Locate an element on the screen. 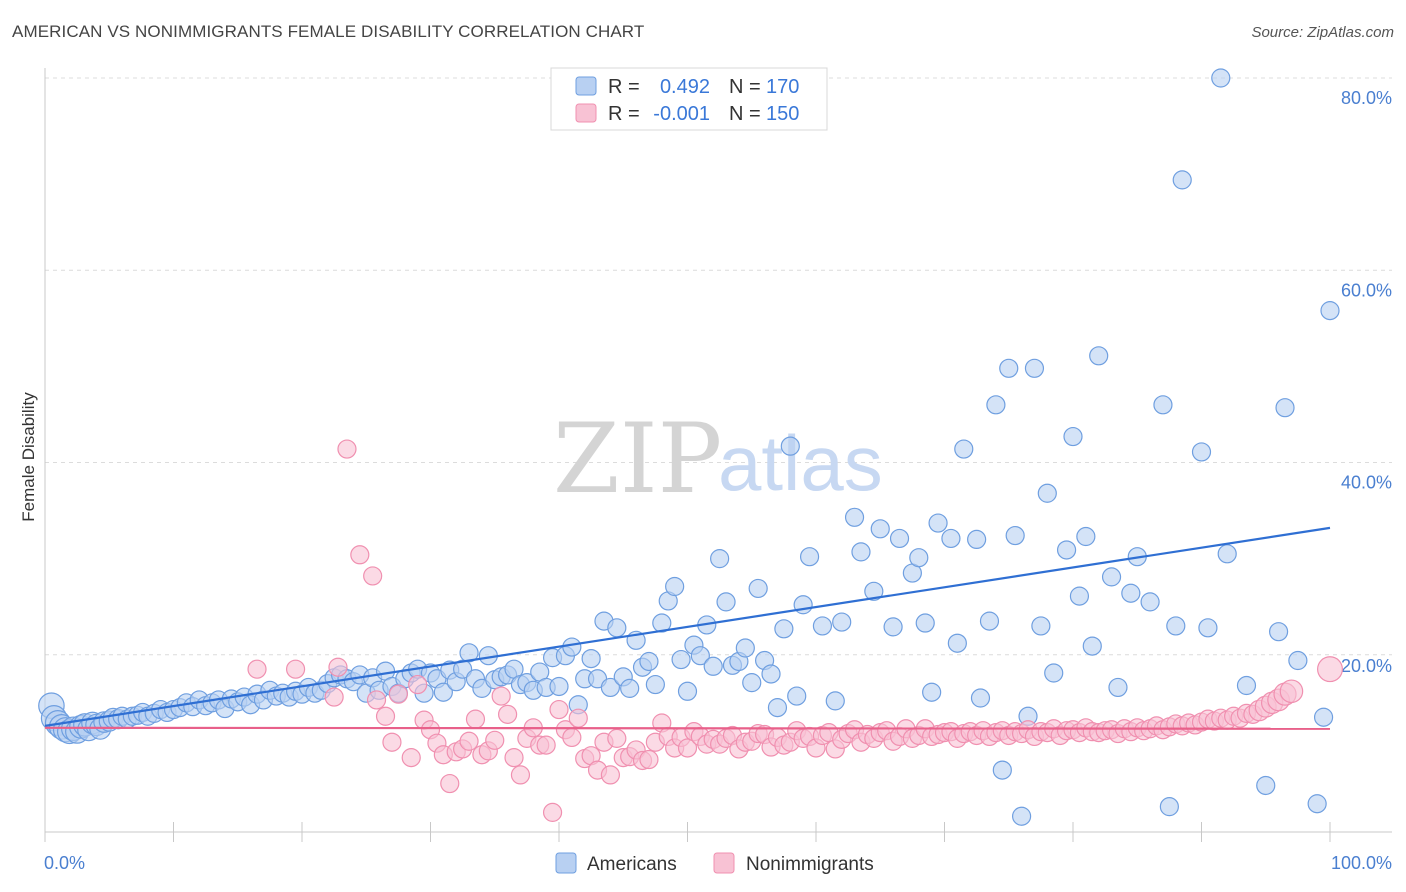 Image resolution: width=1406 pixels, height=892 pixels. legend-r-label-1: R = is located at coordinates (624, 114).